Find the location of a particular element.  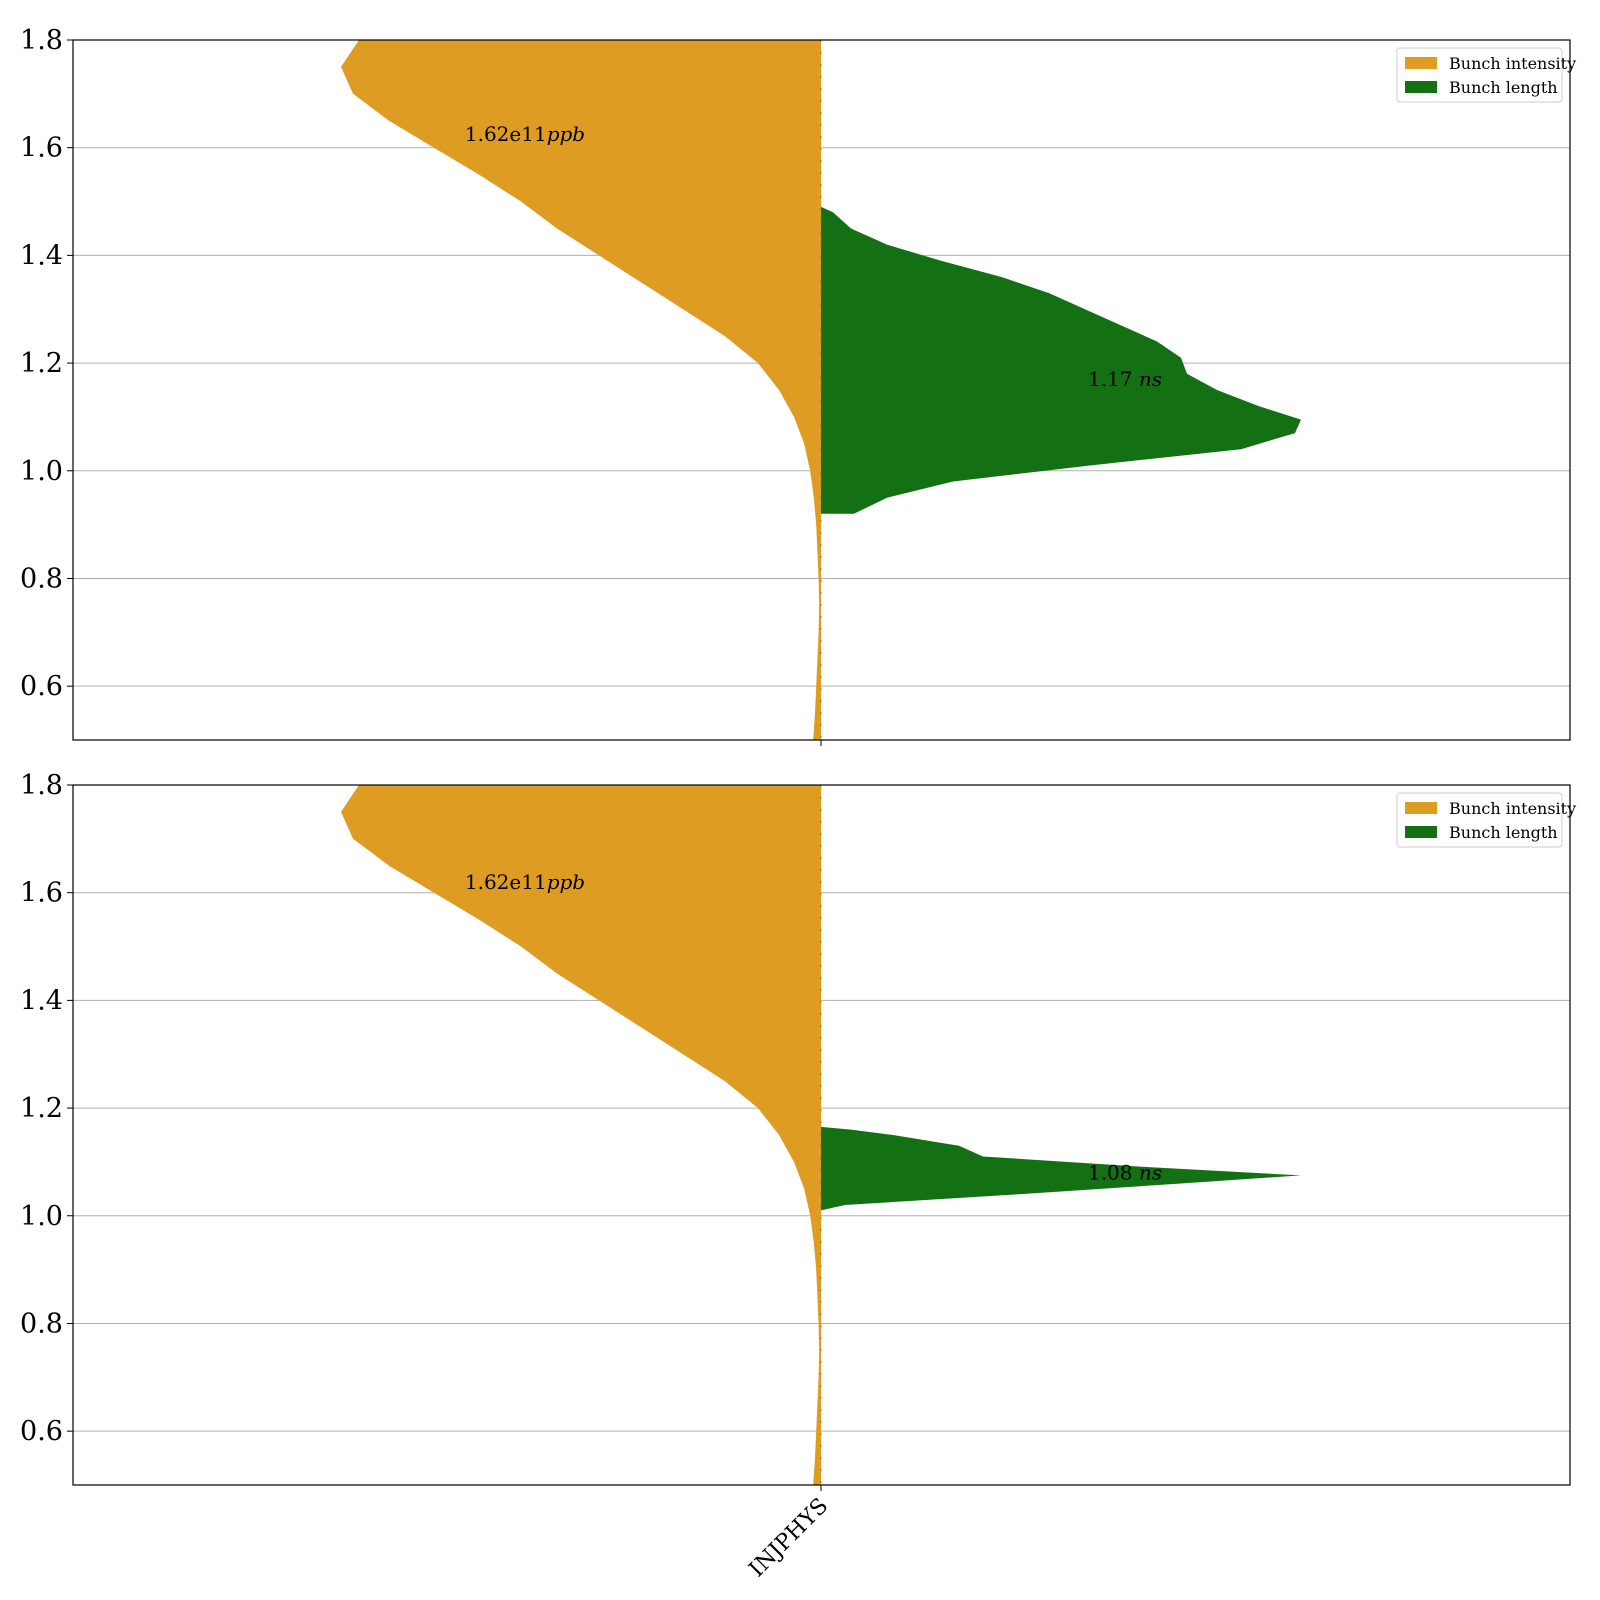

x-tick-label: INJPHYS is located at coordinates (789, 1538).